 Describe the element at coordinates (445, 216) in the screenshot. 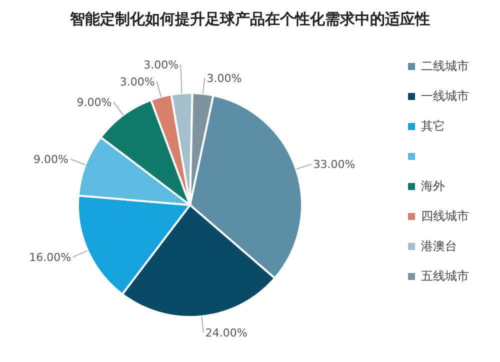

I see `legend-label: 四线城市` at that location.